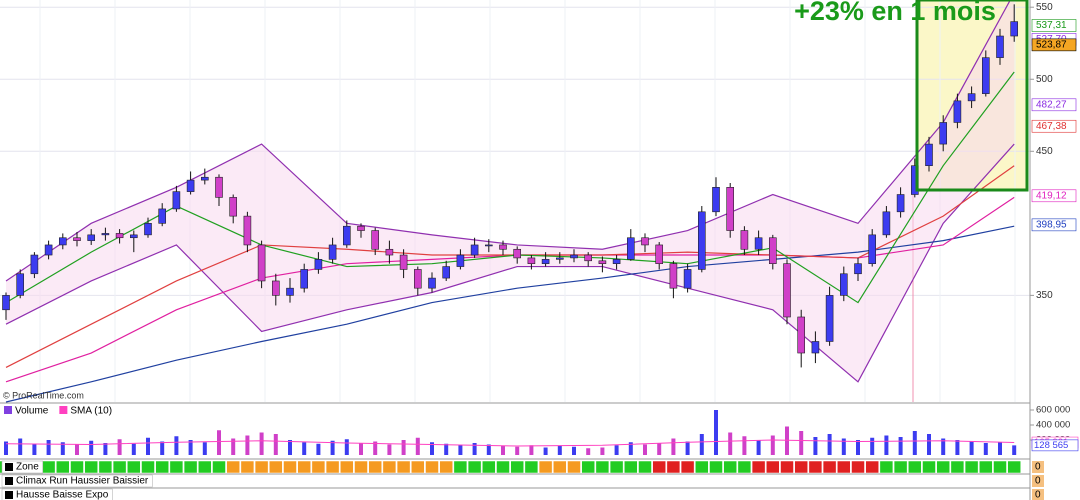 This screenshot has height=500, width=1080. What do you see at coordinates (32, 411) in the screenshot?
I see `legend-label: Volume` at bounding box center [32, 411].